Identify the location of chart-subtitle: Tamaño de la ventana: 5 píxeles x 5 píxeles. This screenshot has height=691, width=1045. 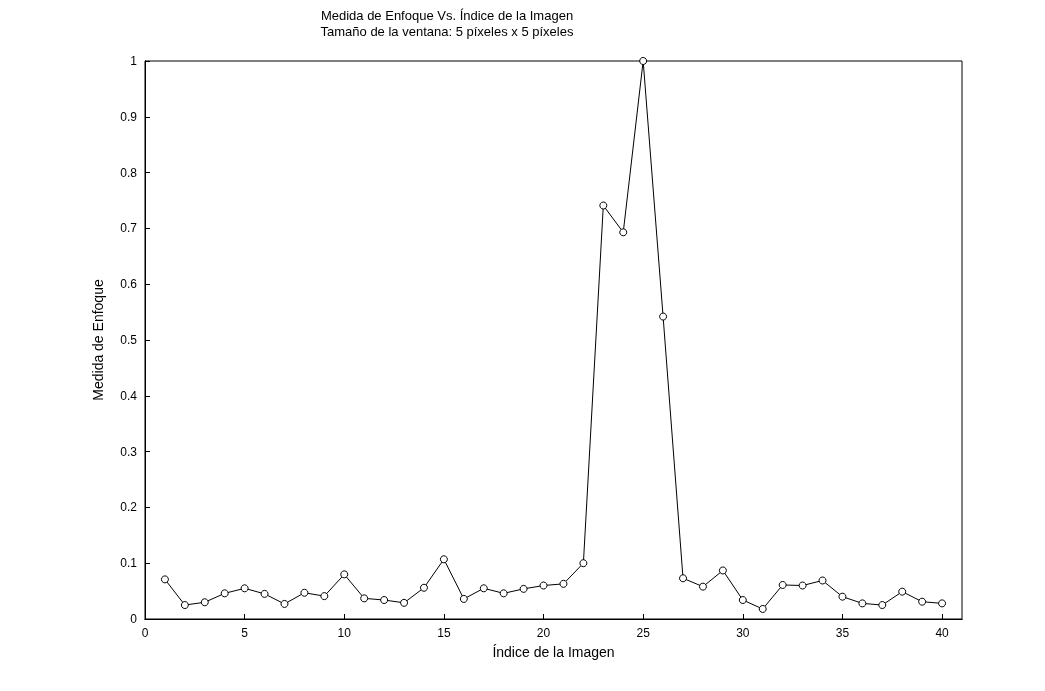
(447, 31).